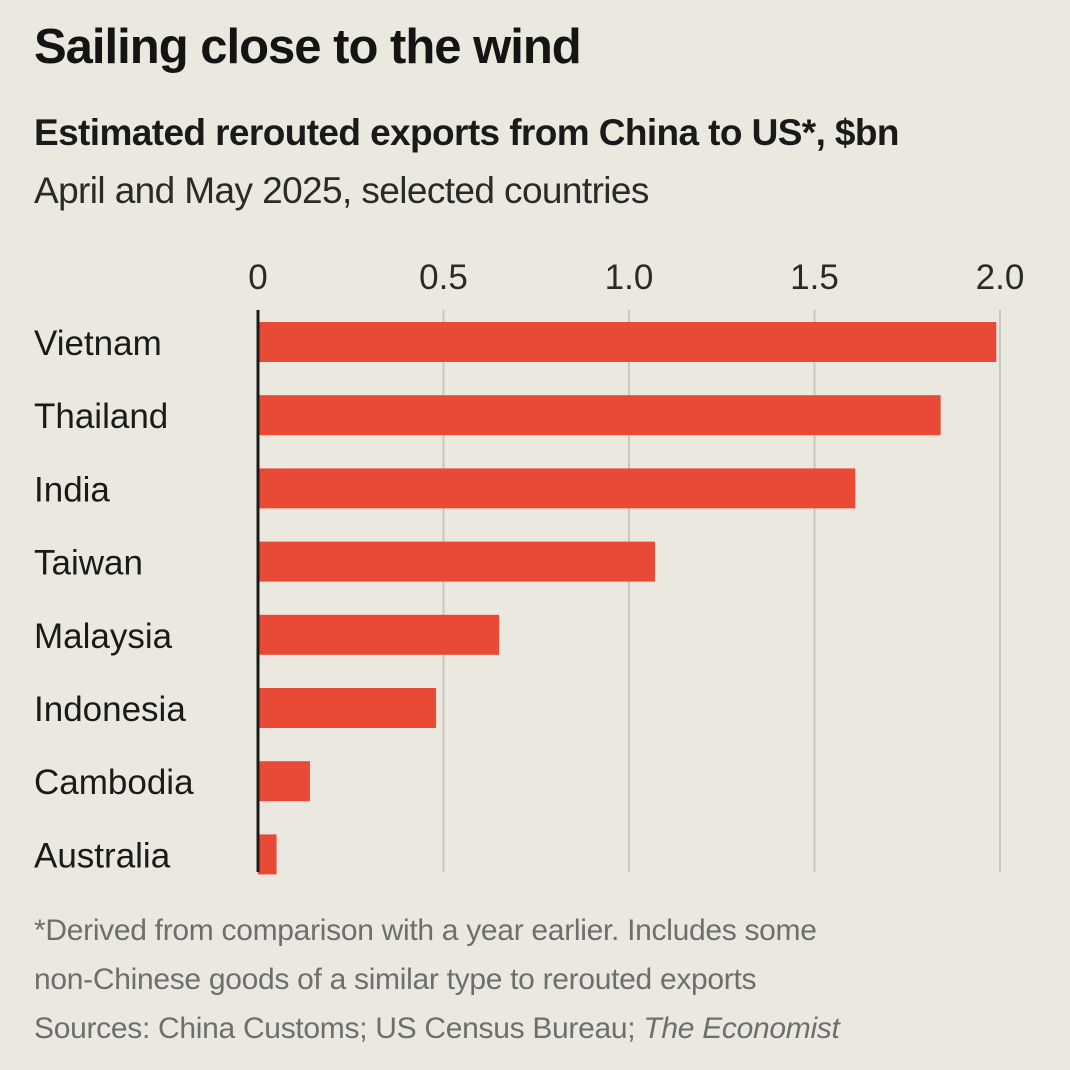 The height and width of the screenshot is (1070, 1070). What do you see at coordinates (629, 277) in the screenshot?
I see `x-tick-label: 1.0` at bounding box center [629, 277].